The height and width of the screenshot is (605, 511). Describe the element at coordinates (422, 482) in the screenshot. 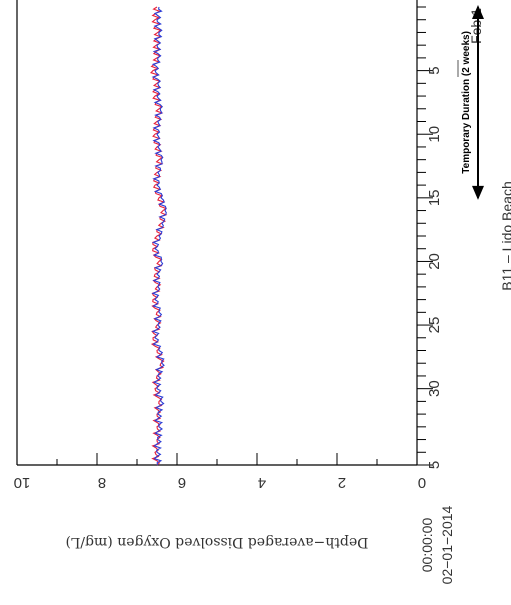

I see `y-tick-label: 0` at that location.